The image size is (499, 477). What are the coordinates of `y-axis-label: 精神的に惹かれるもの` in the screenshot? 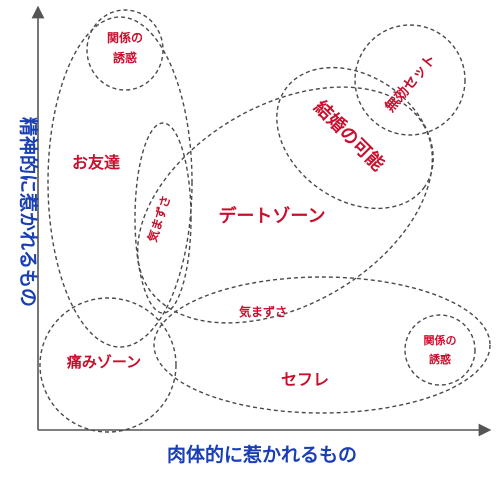 It's located at (28, 212).